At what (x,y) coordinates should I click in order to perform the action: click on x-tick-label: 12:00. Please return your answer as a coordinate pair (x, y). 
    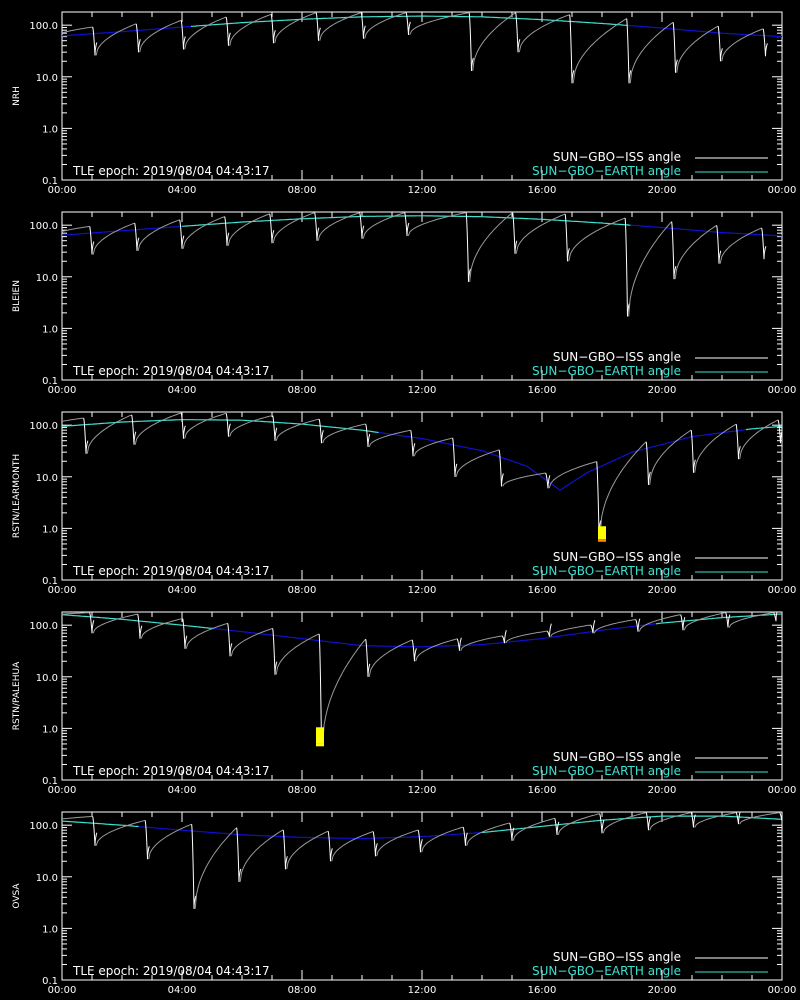
    Looking at the image, I should click on (422, 790).